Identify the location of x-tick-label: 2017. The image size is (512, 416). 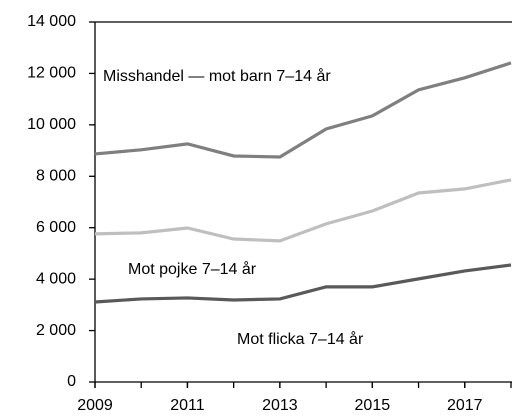
(465, 405).